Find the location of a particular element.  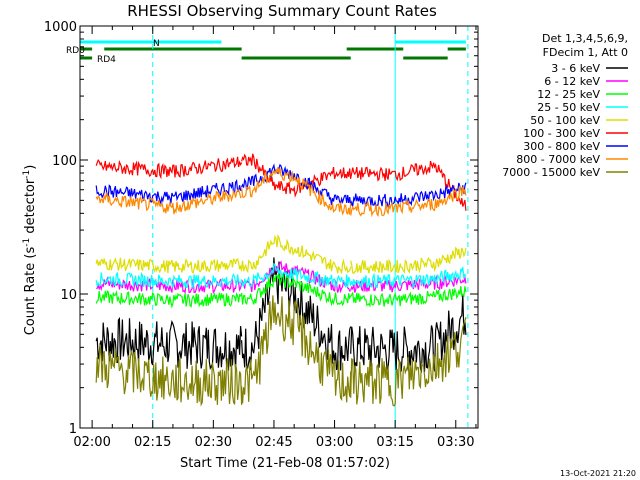

svg-text: Count Rate (s-1 detector-1) is located at coordinates (30, 250).